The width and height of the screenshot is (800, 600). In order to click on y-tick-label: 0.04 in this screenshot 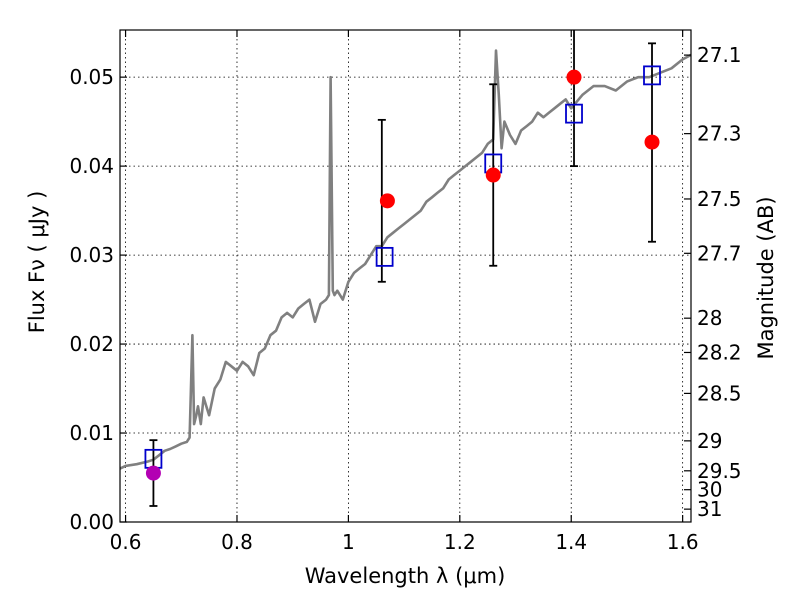, I will do `click(91, 166)`.